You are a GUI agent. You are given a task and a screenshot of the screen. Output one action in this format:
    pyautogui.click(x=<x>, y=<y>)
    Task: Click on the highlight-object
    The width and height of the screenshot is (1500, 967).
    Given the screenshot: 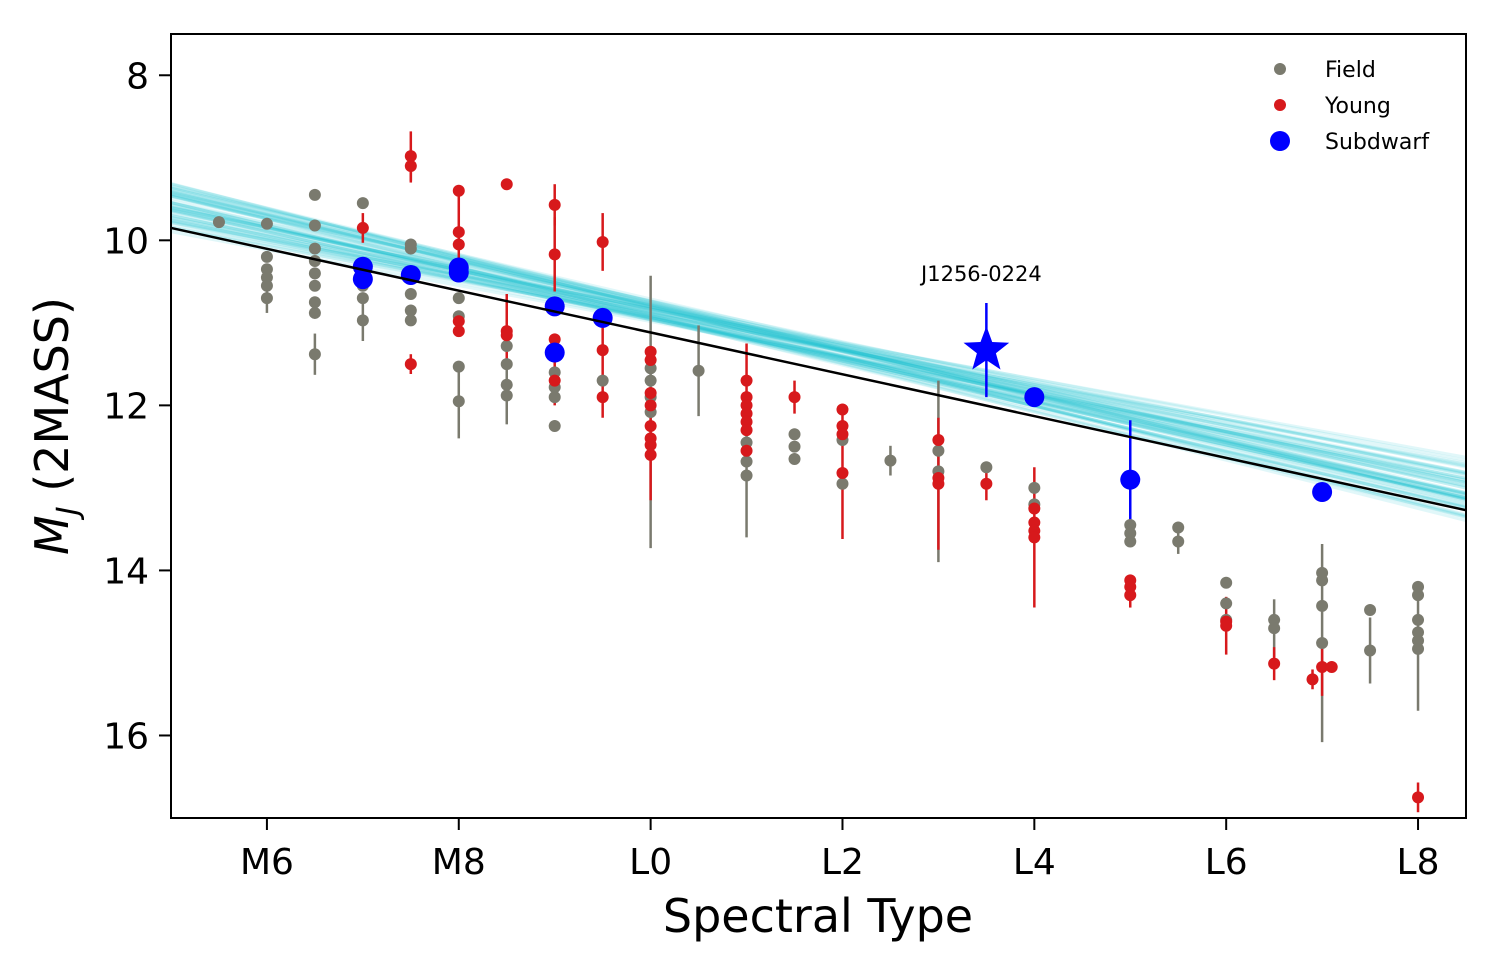 What is the action you would take?
    pyautogui.click(x=986, y=350)
    